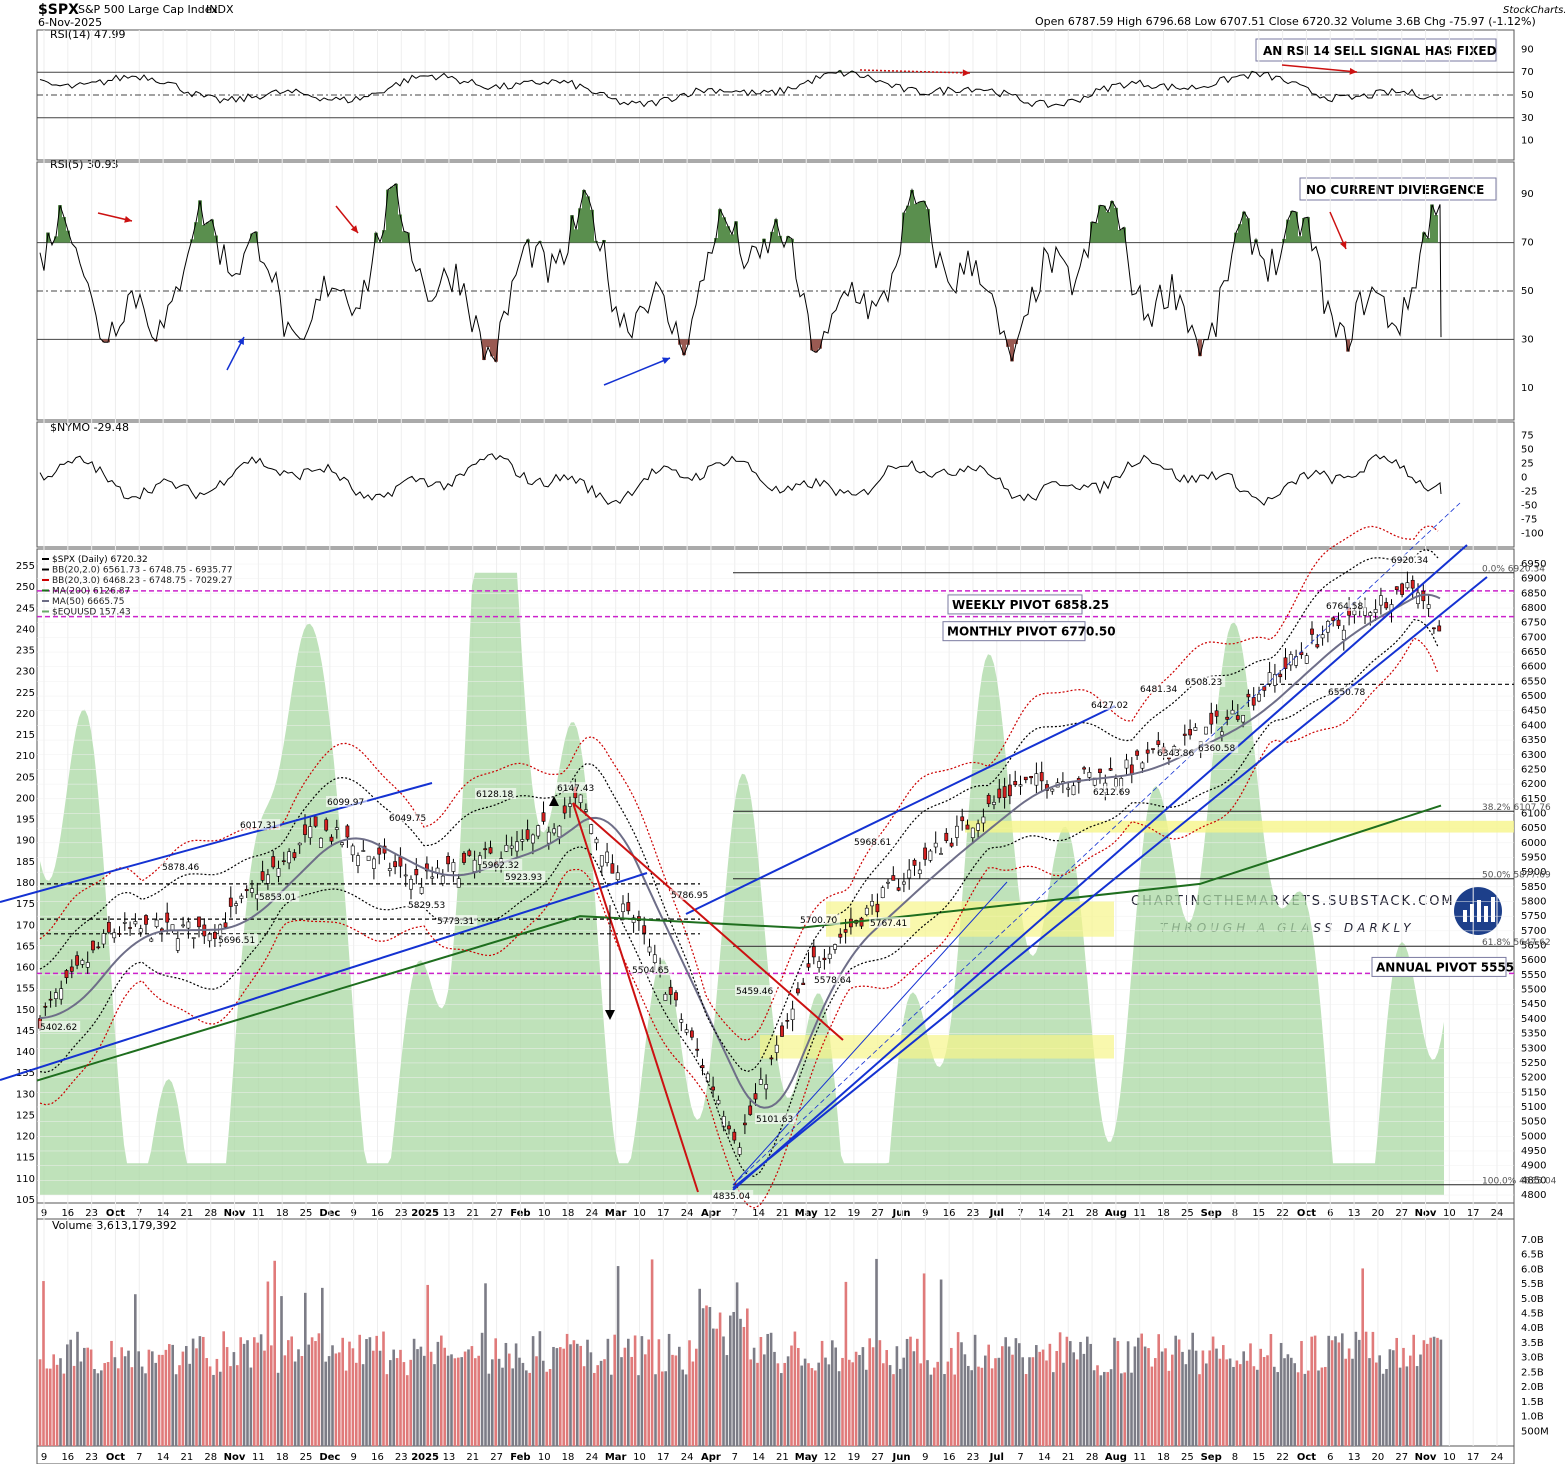  What do you see at coordinates (616, 1457) in the screenshot?
I see `x-tick-label: Mar` at bounding box center [616, 1457].